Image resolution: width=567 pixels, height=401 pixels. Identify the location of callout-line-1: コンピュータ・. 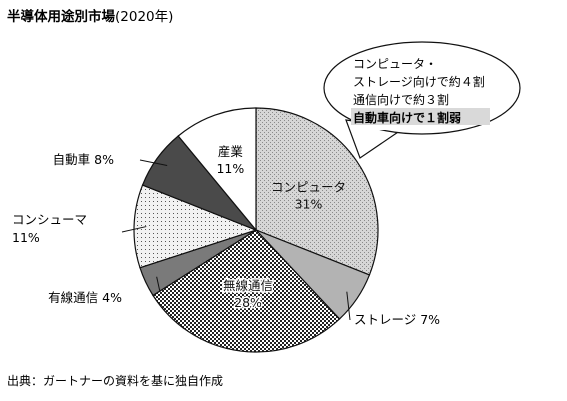
(395, 64).